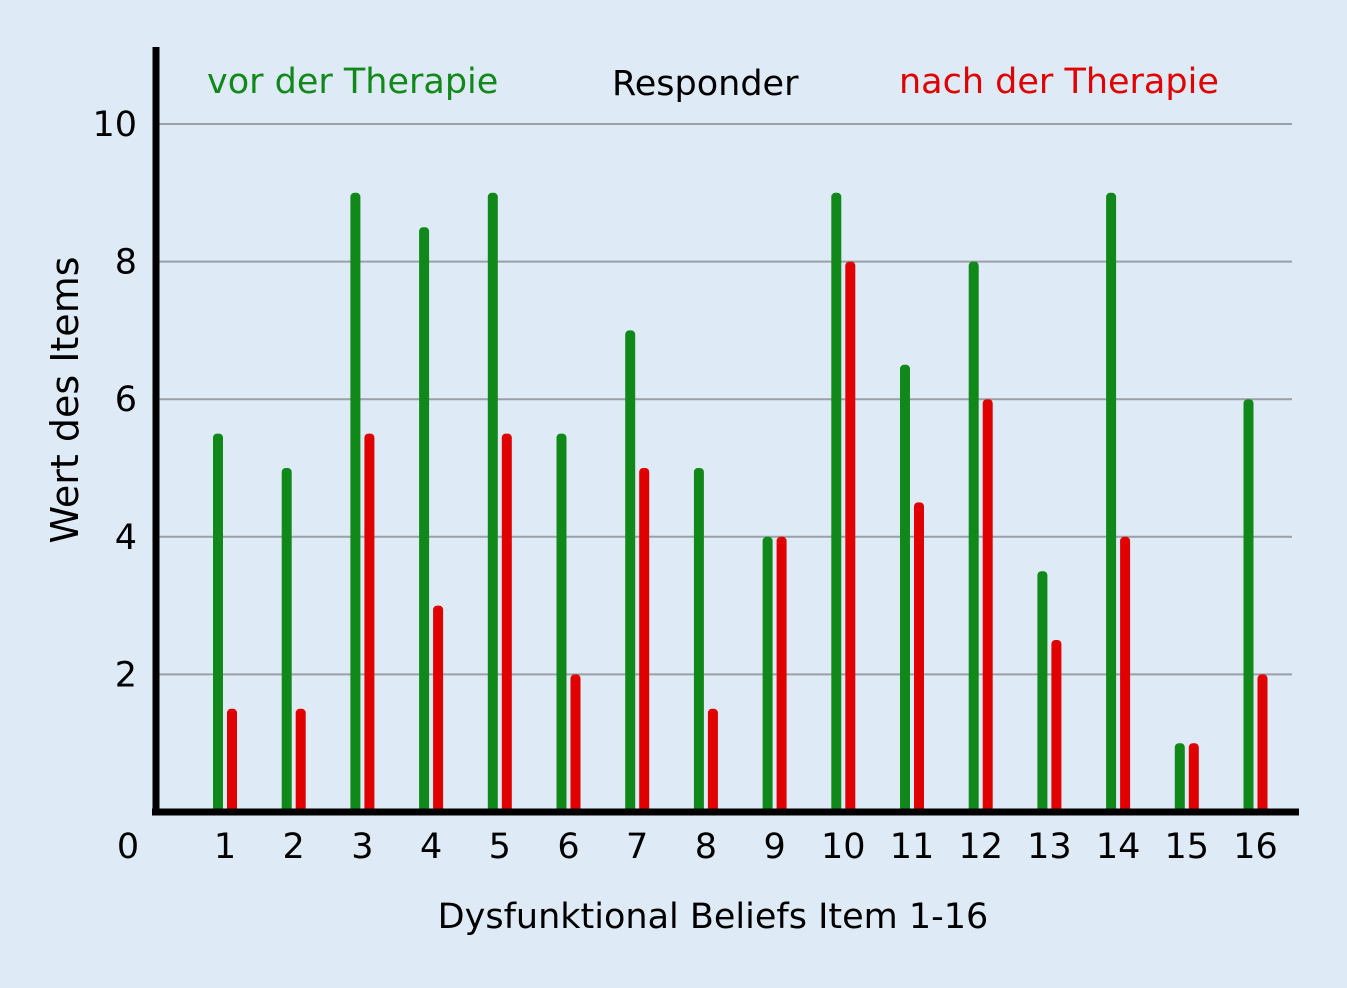  I want to click on y-axis-label: Wert des Items, so click(65, 399).